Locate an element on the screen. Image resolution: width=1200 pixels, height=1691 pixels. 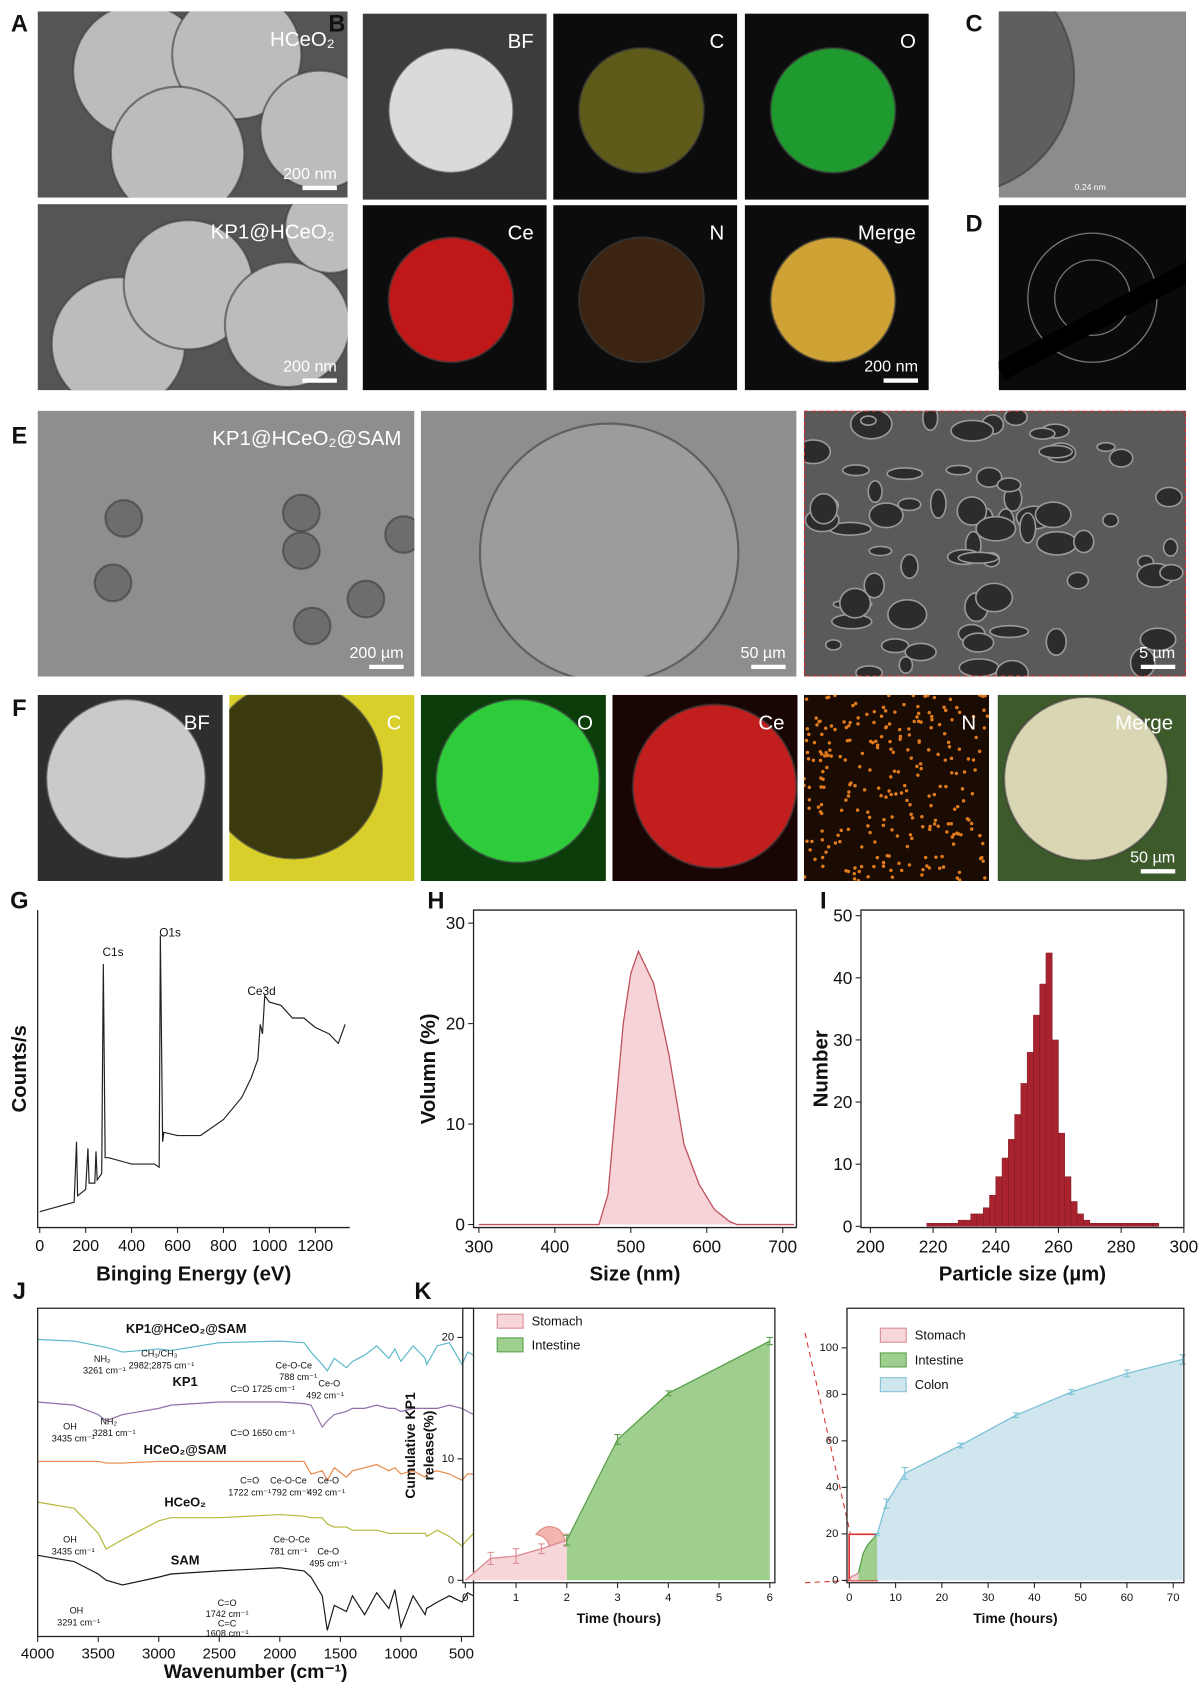
series-label: HCeO₂ is located at coordinates (185, 1502).